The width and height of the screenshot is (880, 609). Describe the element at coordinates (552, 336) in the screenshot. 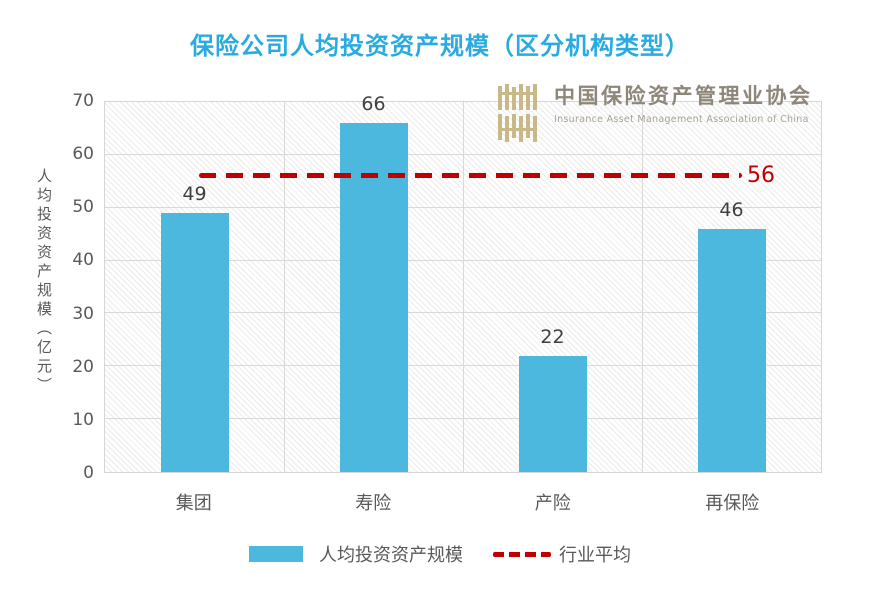

I see `bar-value-label: 22` at that location.